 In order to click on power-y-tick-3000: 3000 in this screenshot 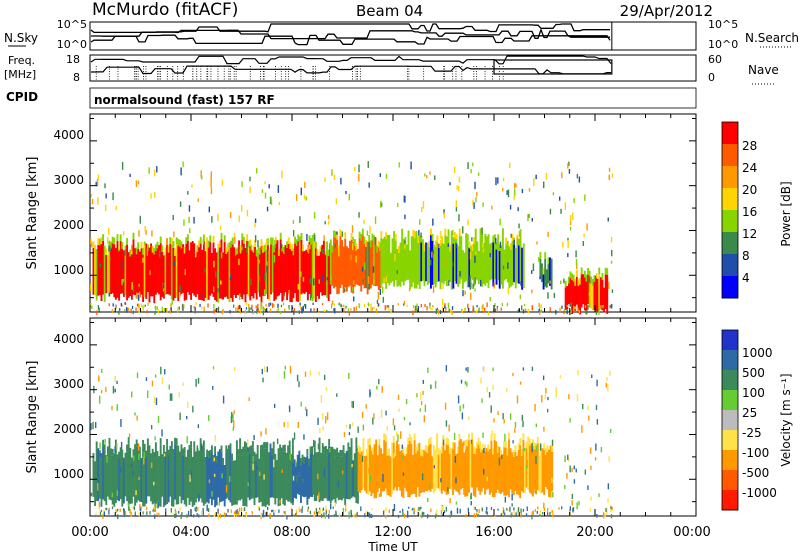, I will do `click(68, 180)`.